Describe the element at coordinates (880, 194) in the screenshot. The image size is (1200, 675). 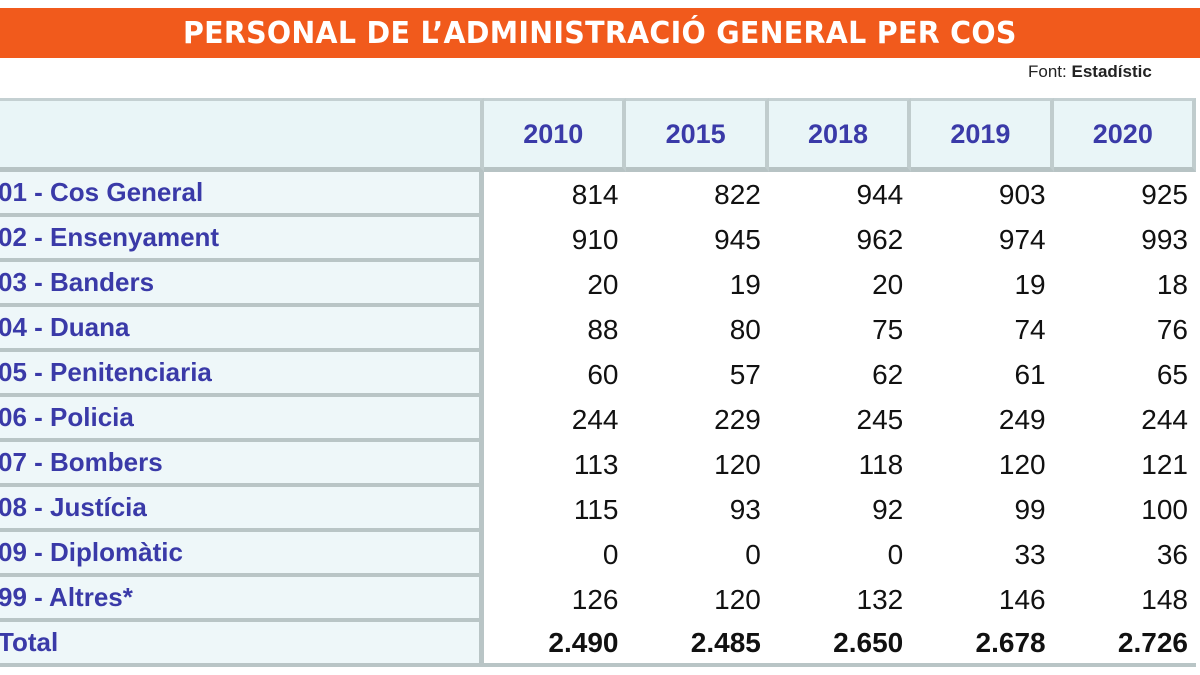
I see `cell-value: 944` at that location.